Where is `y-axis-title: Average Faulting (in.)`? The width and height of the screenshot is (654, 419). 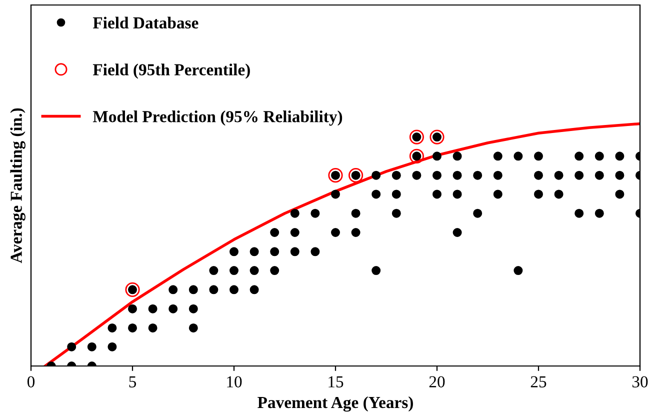 y-axis-title: Average Faulting (in.) is located at coordinates (18, 186).